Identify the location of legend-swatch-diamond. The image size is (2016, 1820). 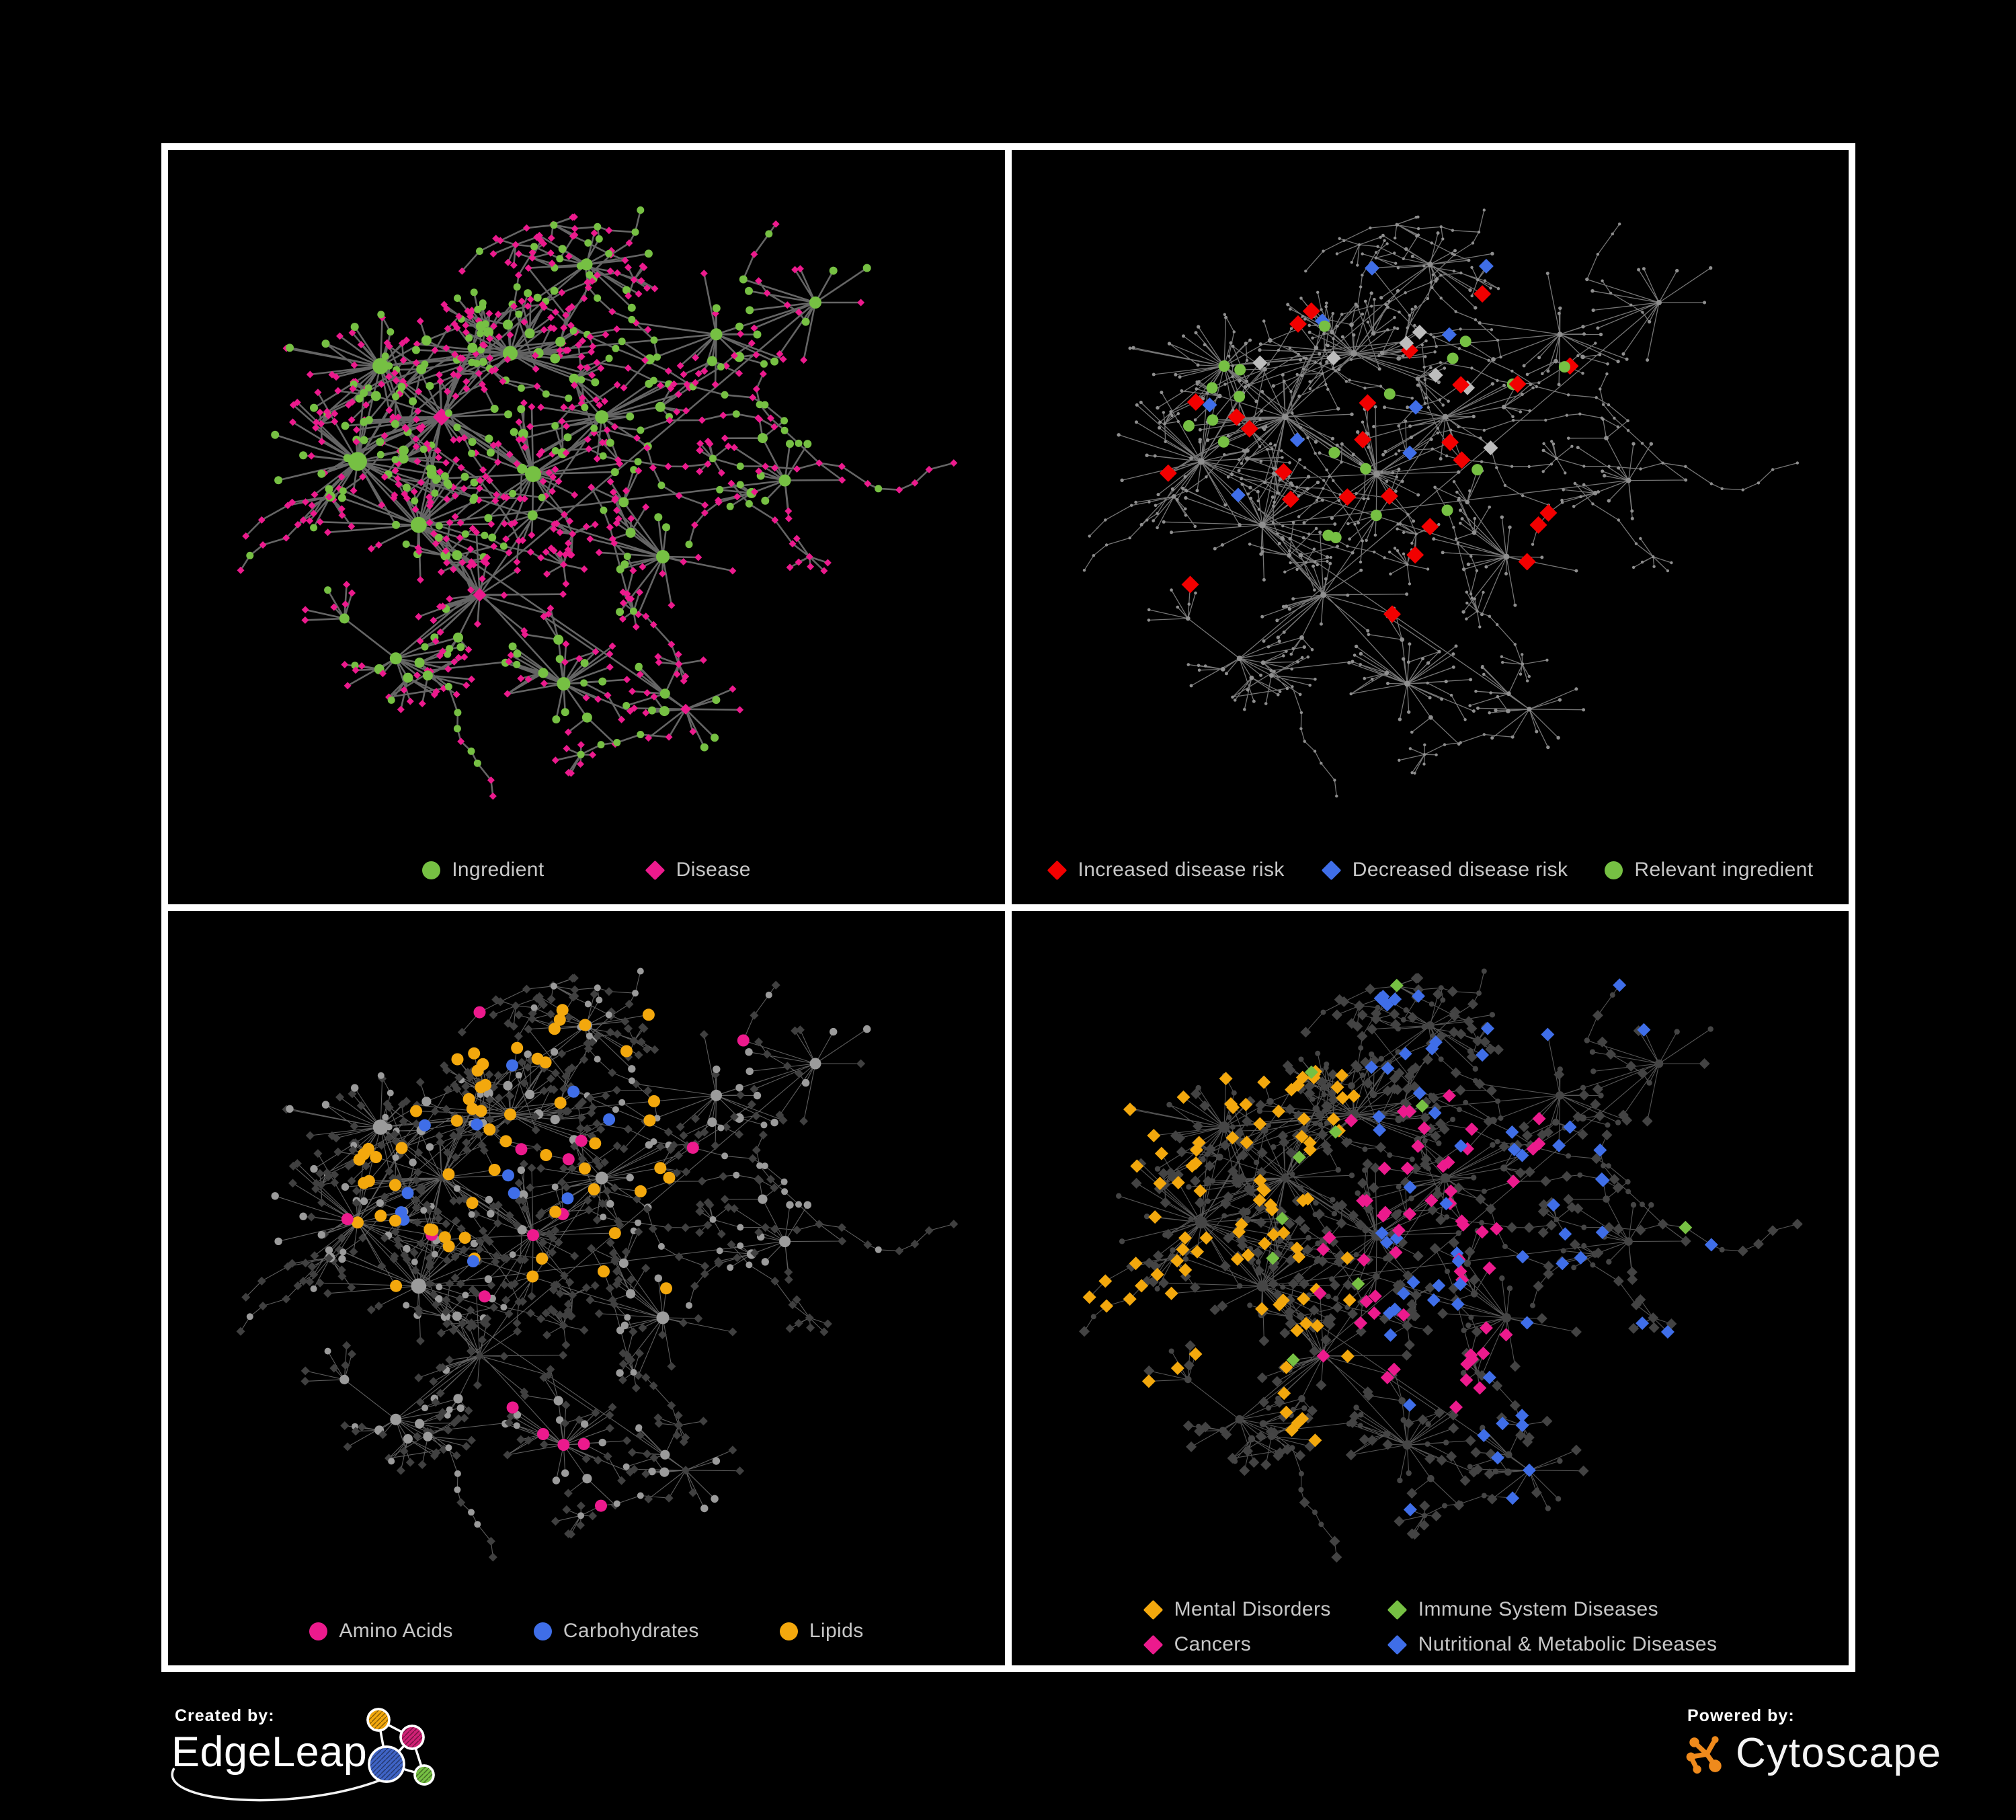
(655, 870).